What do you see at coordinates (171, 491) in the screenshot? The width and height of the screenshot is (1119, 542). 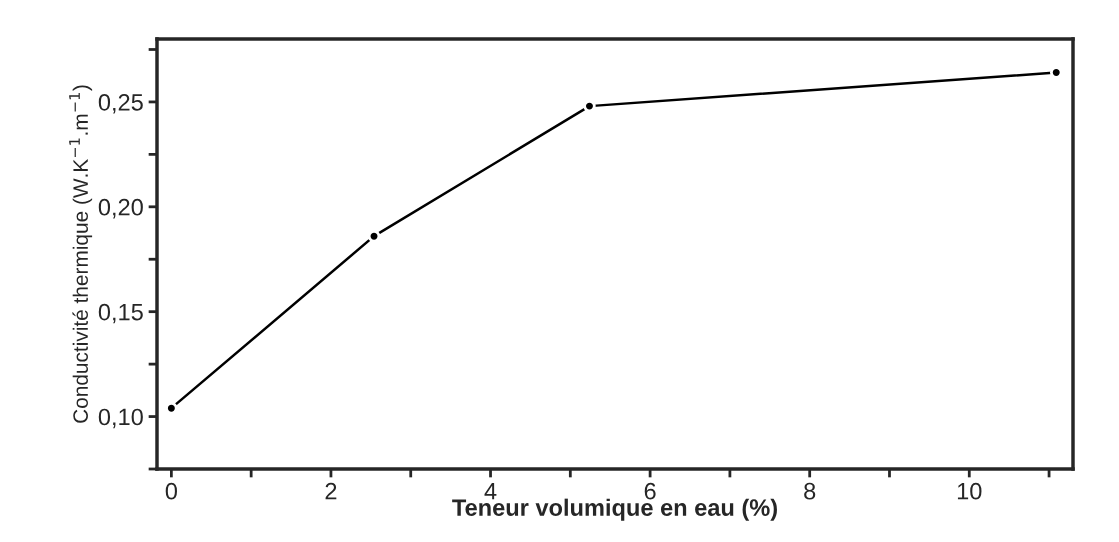 I see `x-tick-label: 0` at bounding box center [171, 491].